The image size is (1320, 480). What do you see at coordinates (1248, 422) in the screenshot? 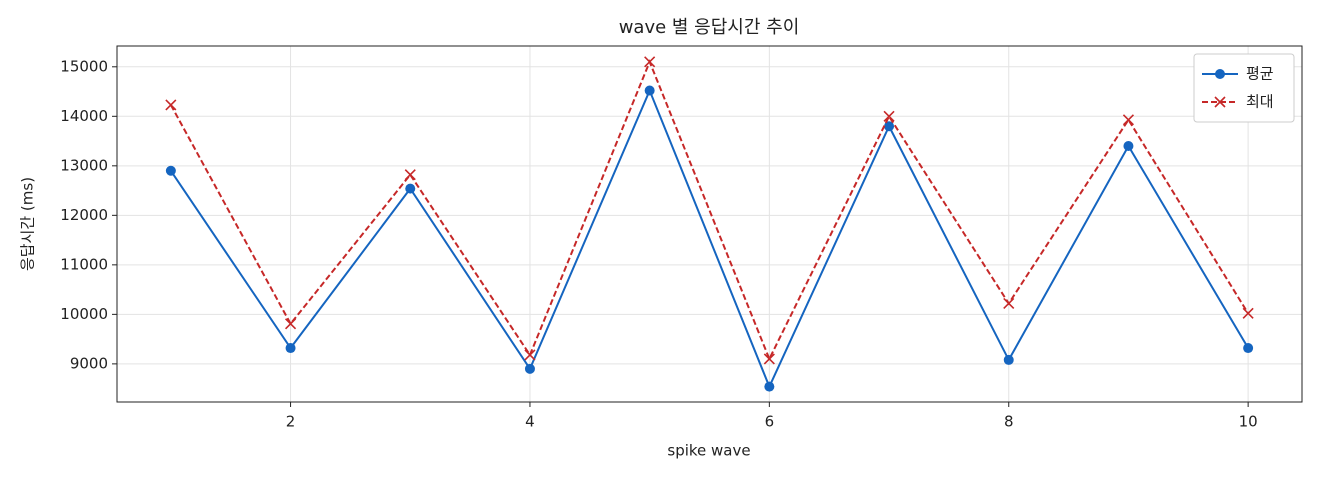
I see `x-tick-label: 10` at bounding box center [1248, 422].